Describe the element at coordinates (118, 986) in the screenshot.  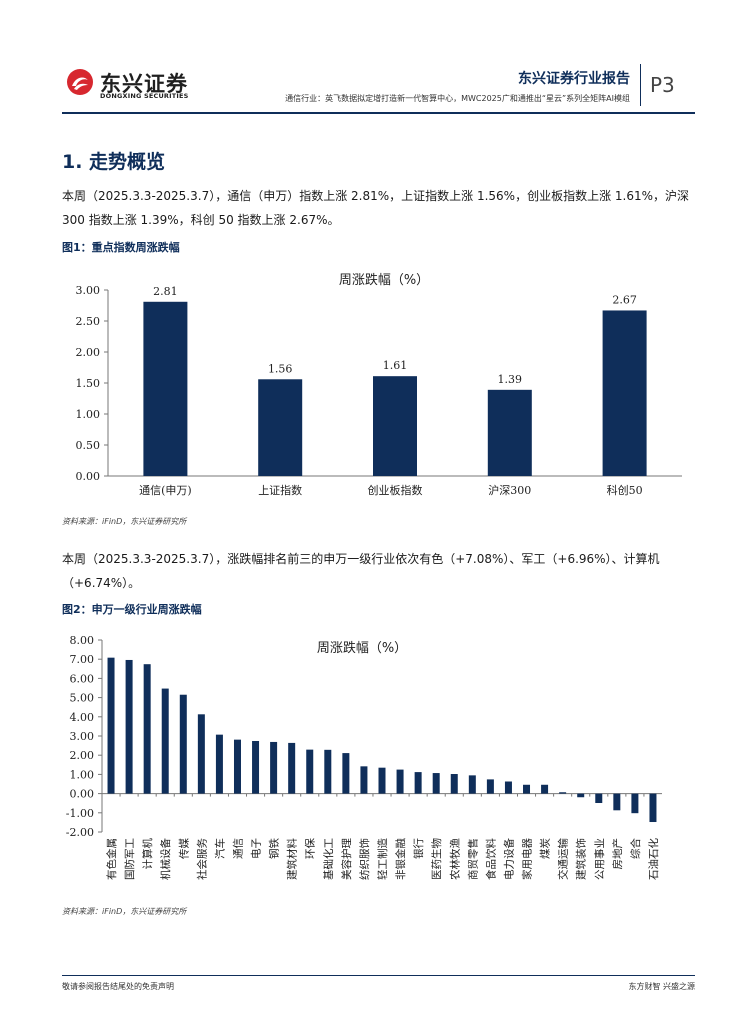
I see `disclaimer-note: 敬请参阅报告结尾处的免责声明` at that location.